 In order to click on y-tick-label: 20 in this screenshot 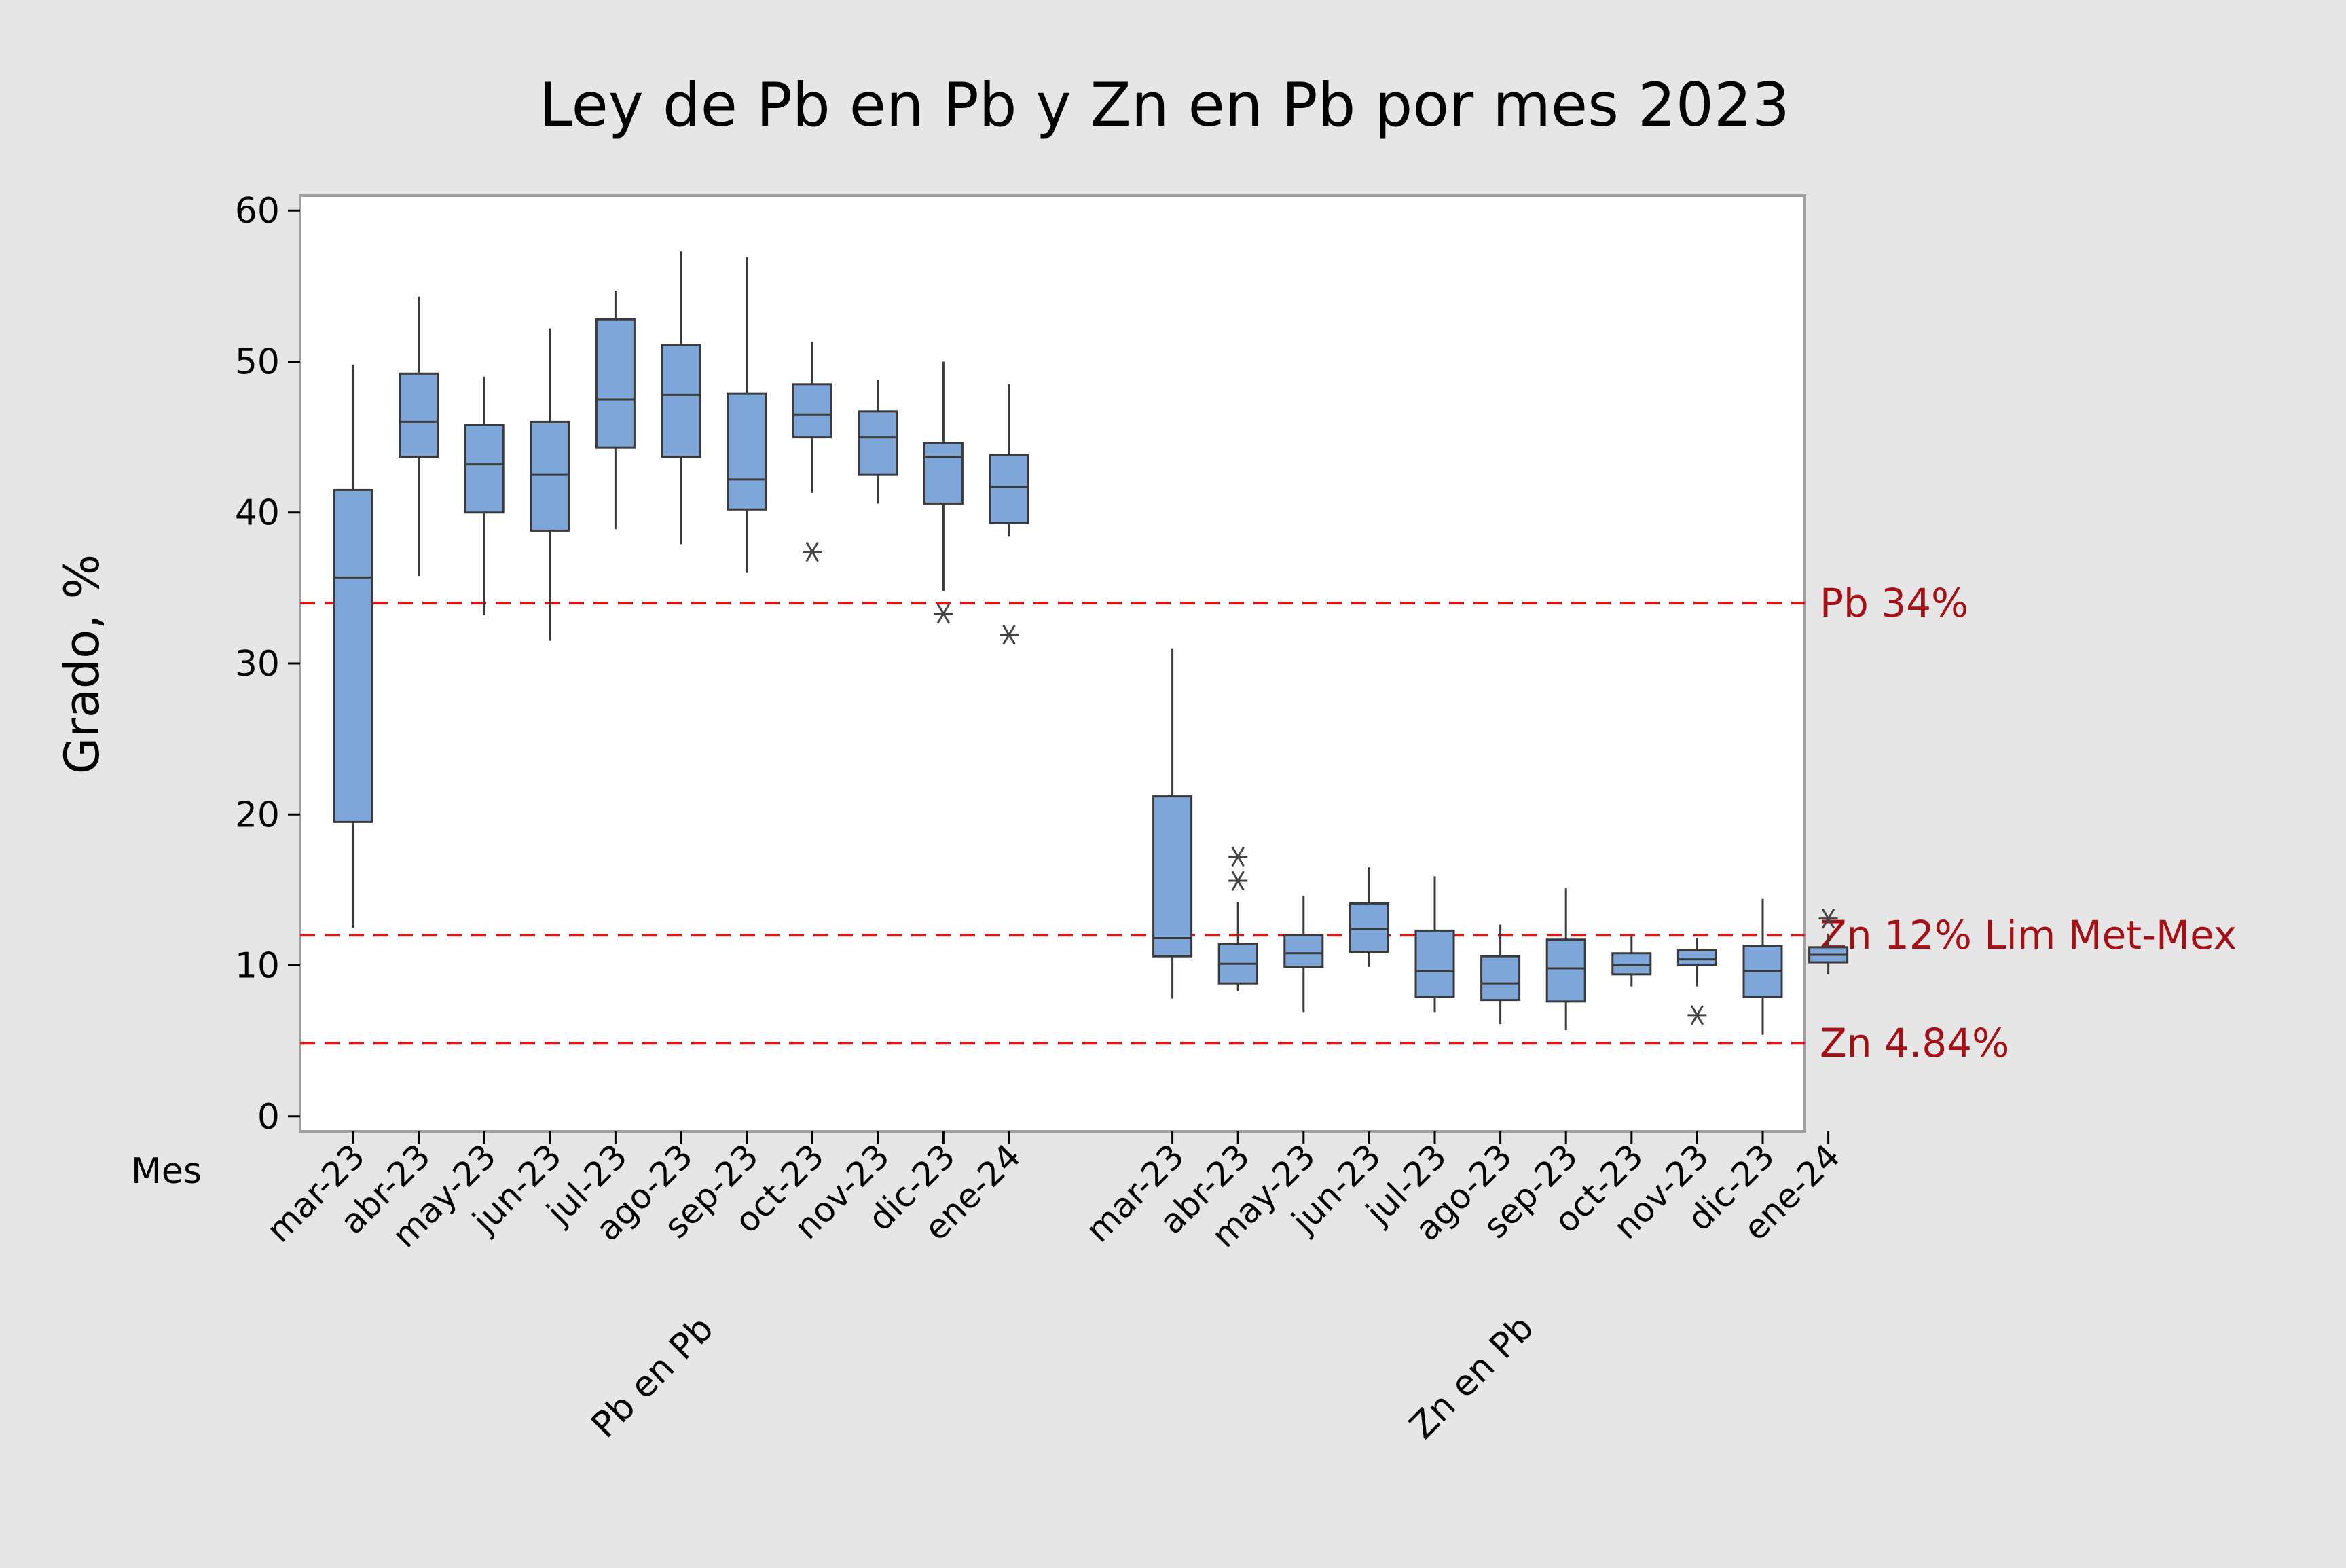, I will do `click(257, 815)`.